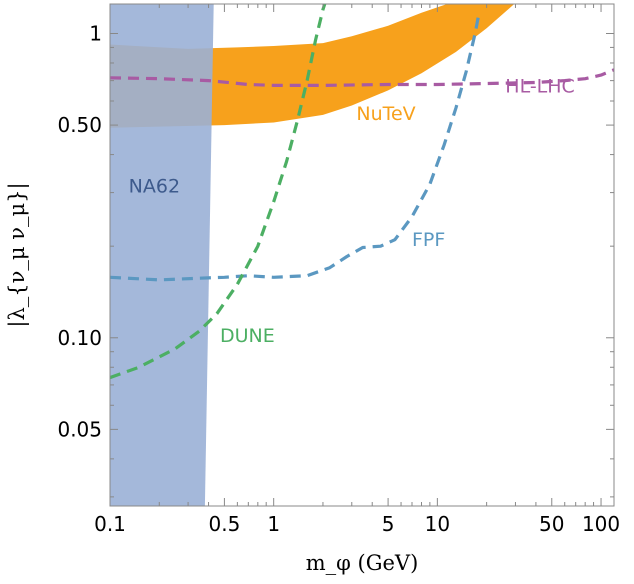 The width and height of the screenshot is (634, 584). I want to click on x-axis-title: m_φ (GeV), so click(362, 563).